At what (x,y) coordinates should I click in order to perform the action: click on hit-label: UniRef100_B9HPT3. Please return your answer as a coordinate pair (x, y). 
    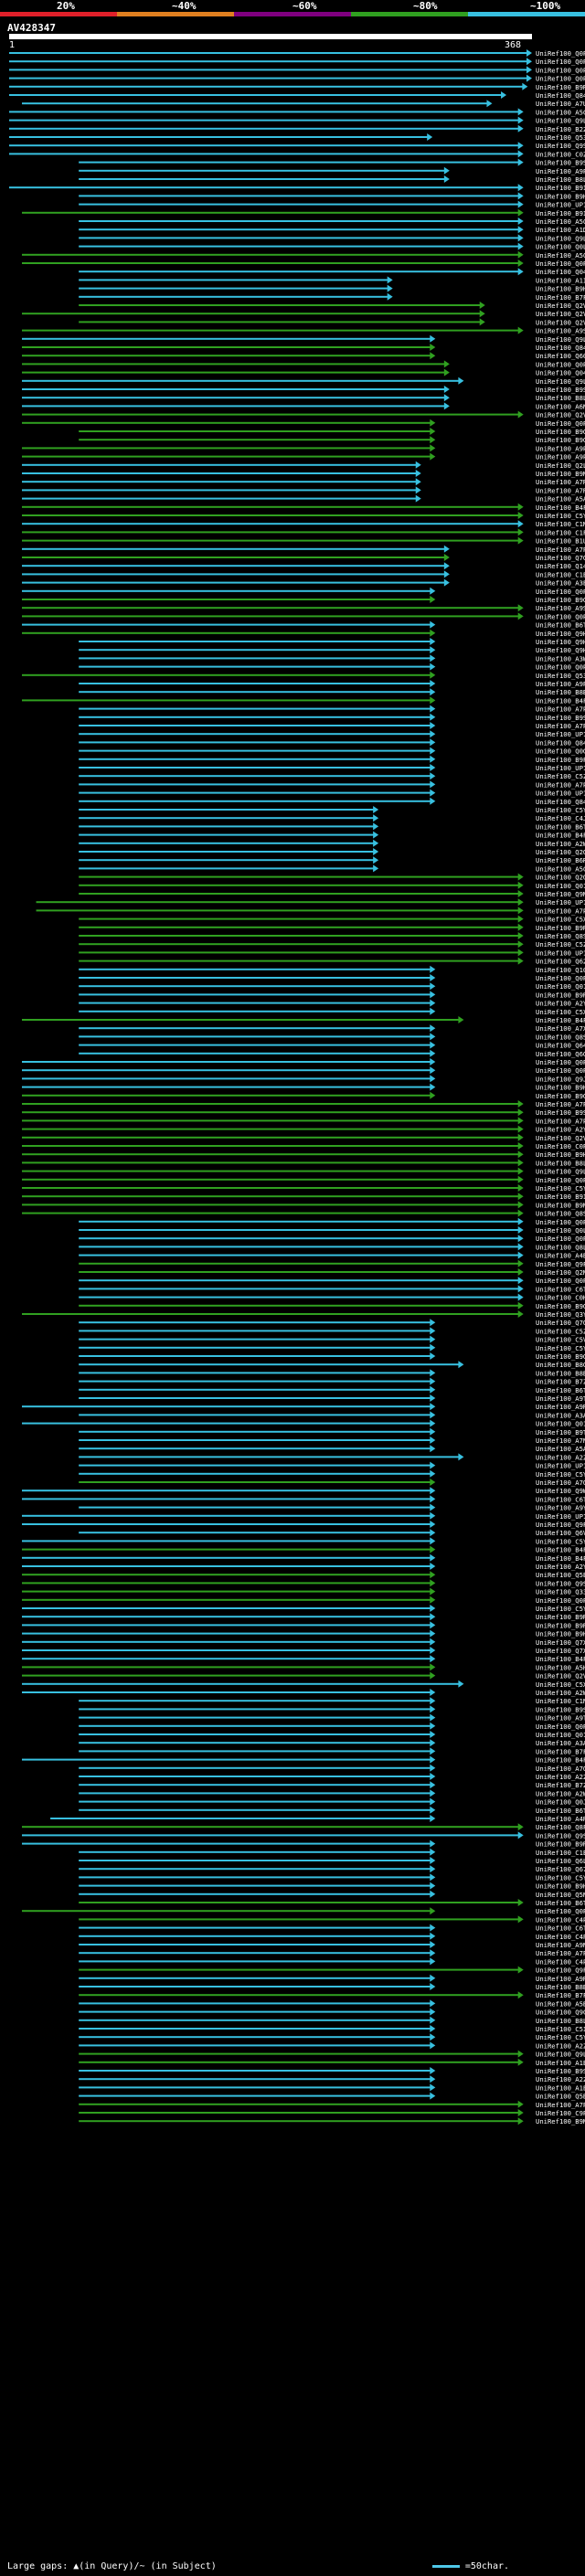
    Looking at the image, I should click on (561, 1154).